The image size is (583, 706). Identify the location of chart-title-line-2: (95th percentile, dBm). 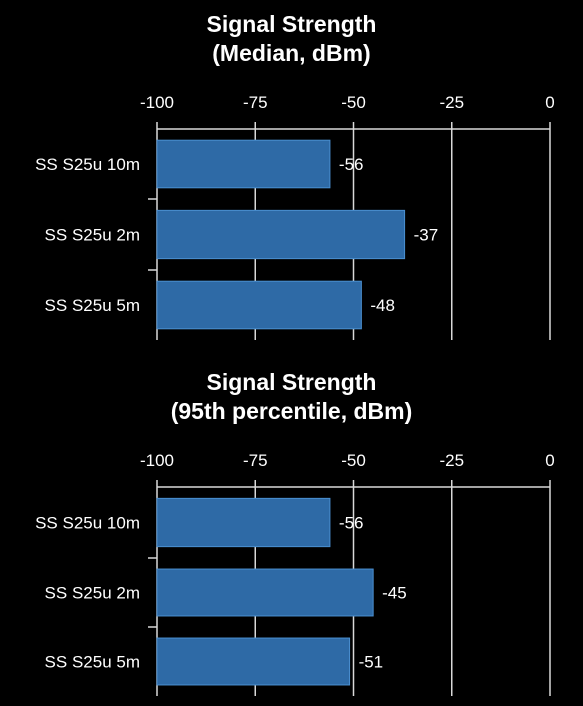
(291, 411).